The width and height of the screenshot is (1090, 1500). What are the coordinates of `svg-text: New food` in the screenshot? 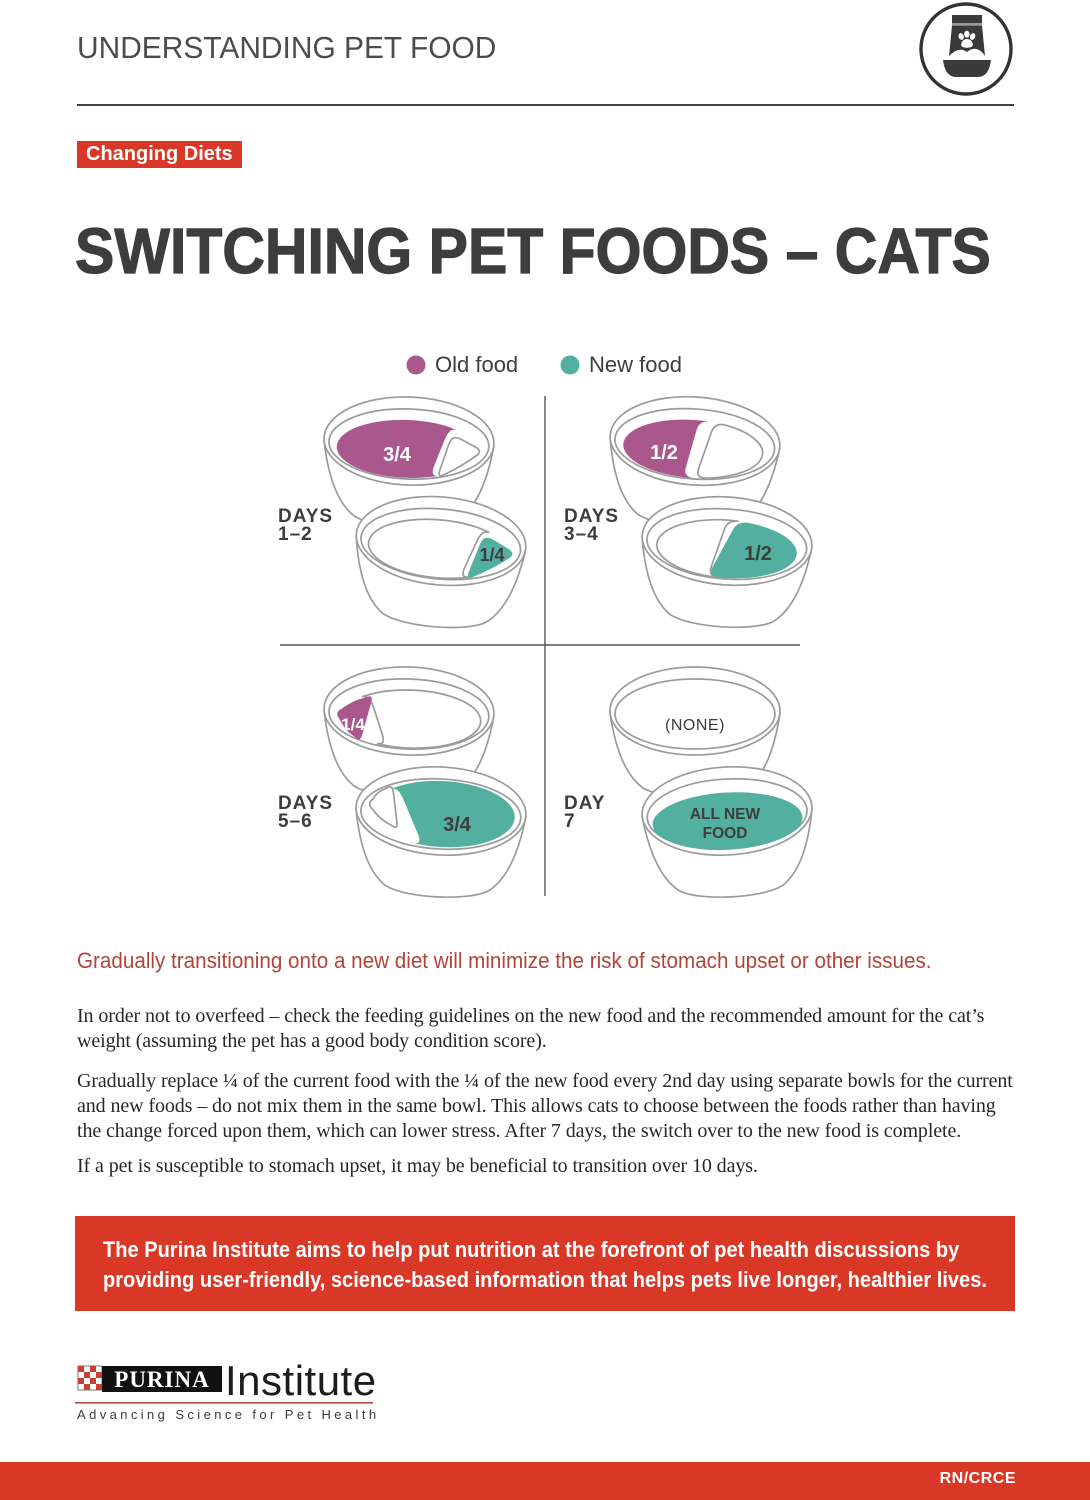 It's located at (635, 364).